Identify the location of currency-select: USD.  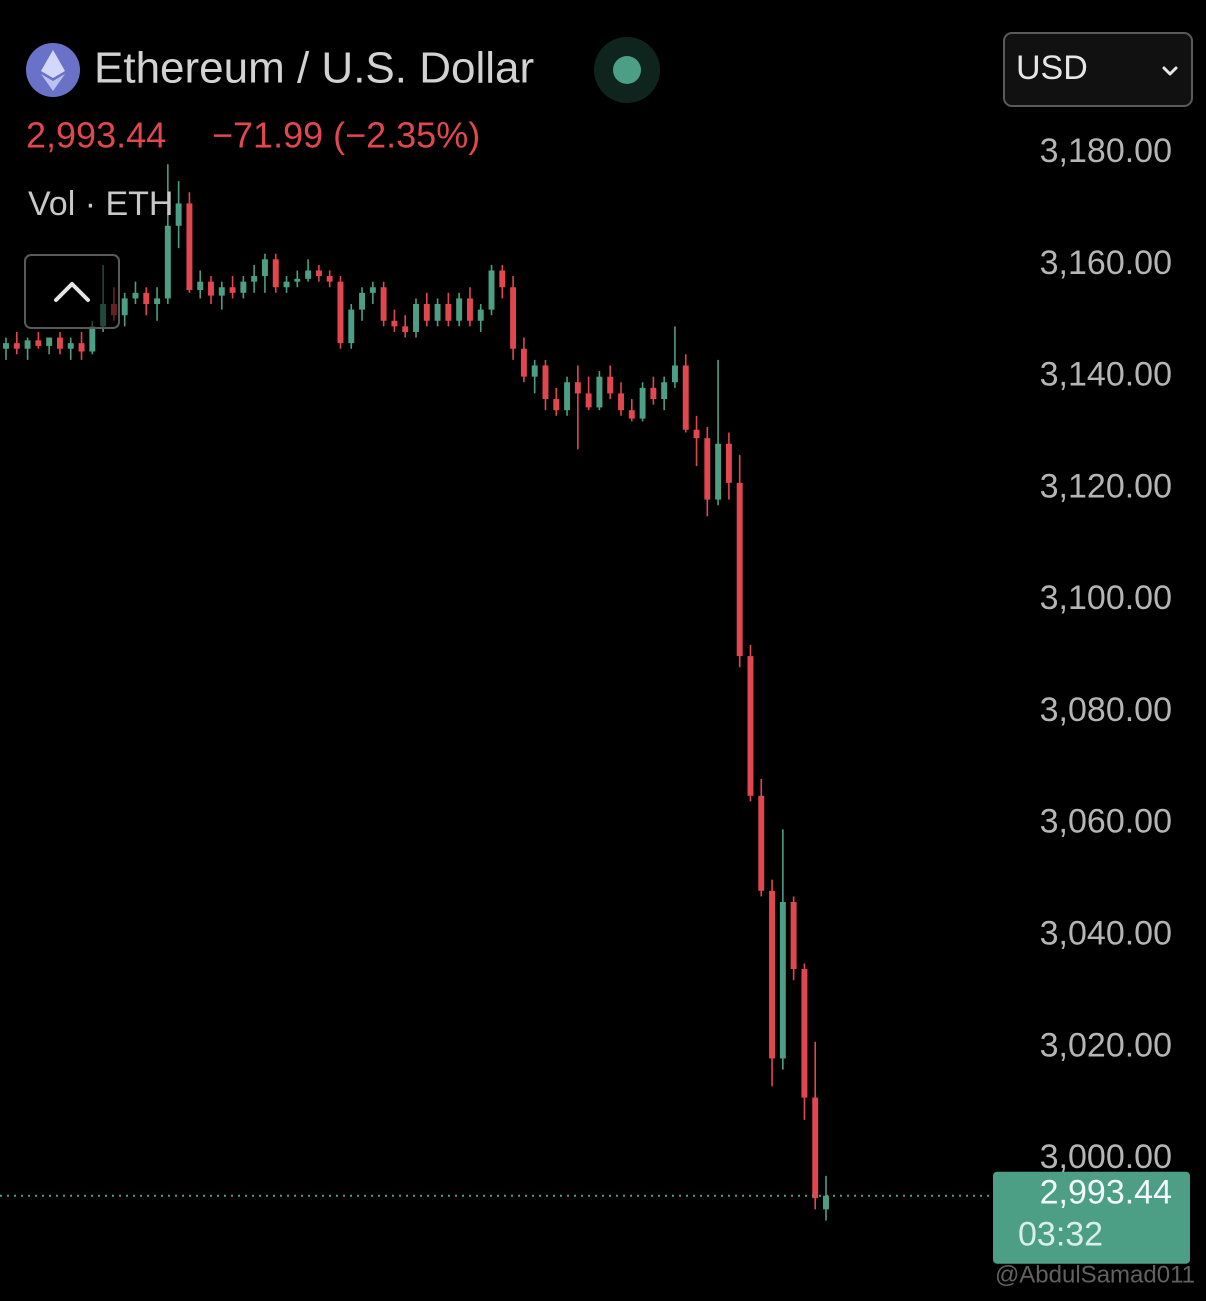
(1098, 69).